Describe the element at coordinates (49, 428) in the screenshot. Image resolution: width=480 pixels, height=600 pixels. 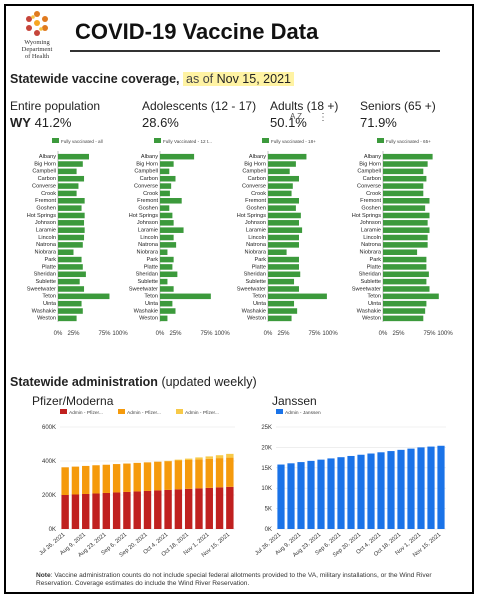
I see `y-tick-label: 600K` at that location.